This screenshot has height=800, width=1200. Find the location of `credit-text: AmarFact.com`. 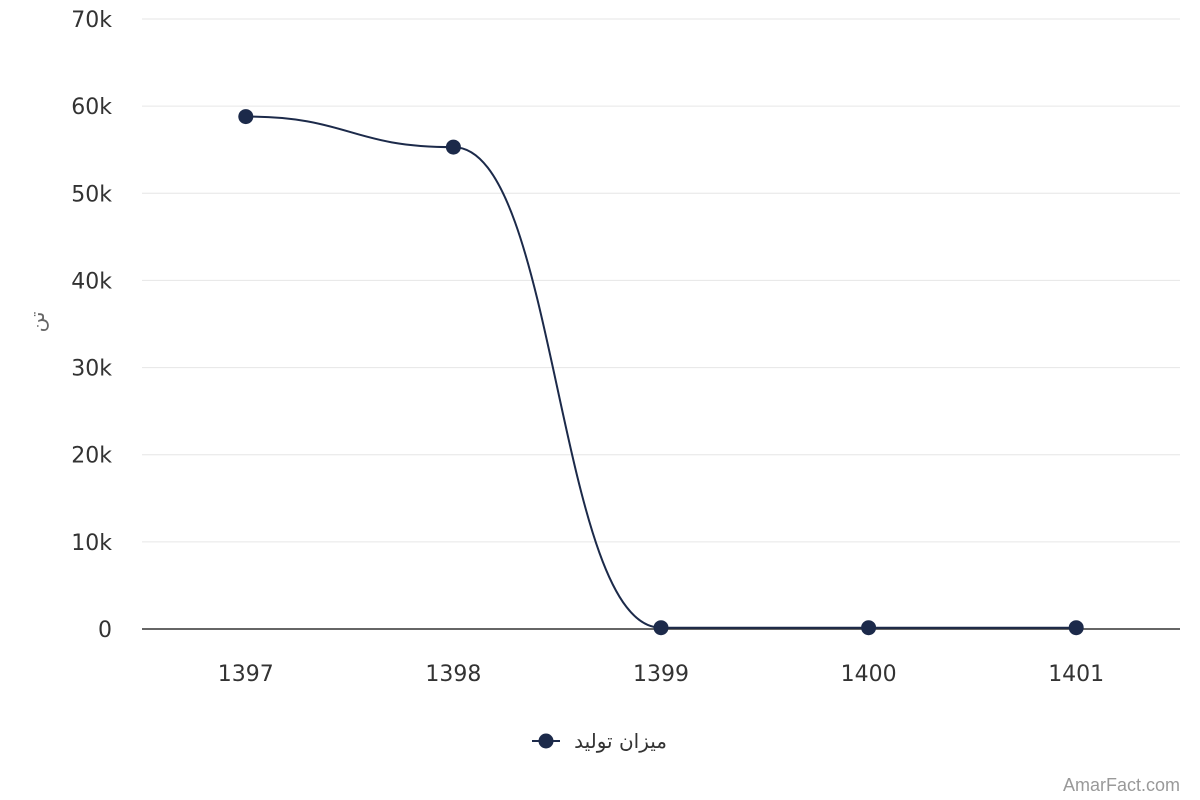

credit-text: AmarFact.com is located at coordinates (1121, 785).